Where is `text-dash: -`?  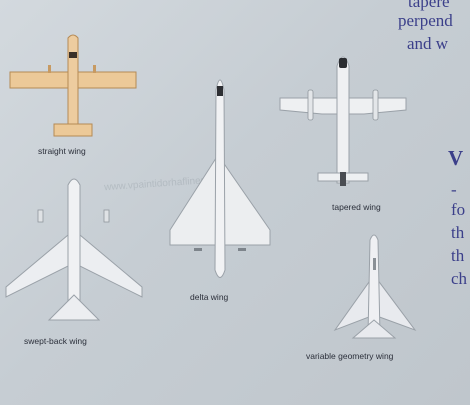 text-dash: - is located at coordinates (454, 189).